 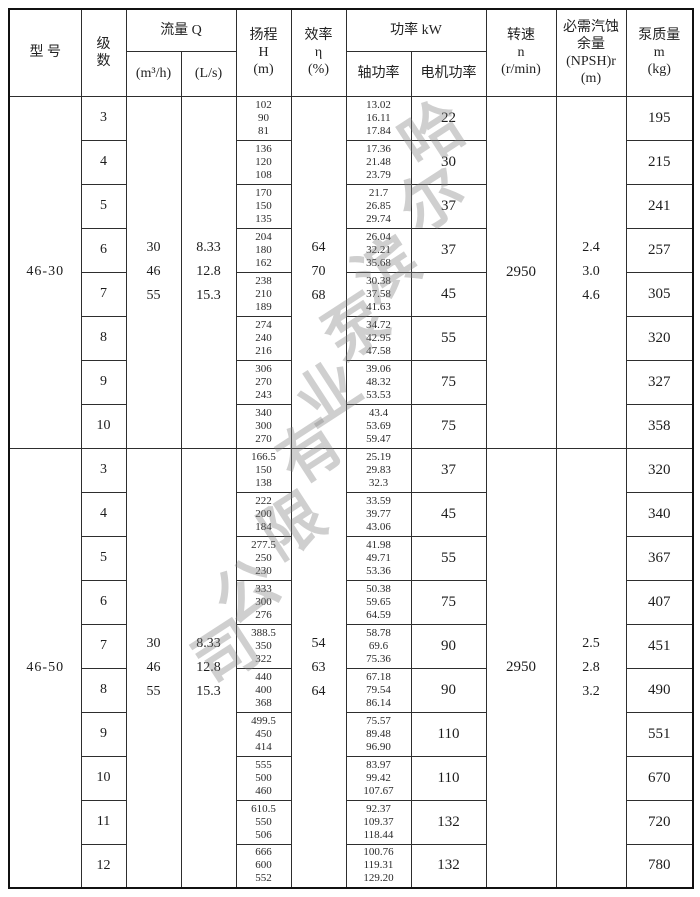 What do you see at coordinates (263, 294) in the screenshot?
I see `head-cell: 238 210 189` at bounding box center [263, 294].